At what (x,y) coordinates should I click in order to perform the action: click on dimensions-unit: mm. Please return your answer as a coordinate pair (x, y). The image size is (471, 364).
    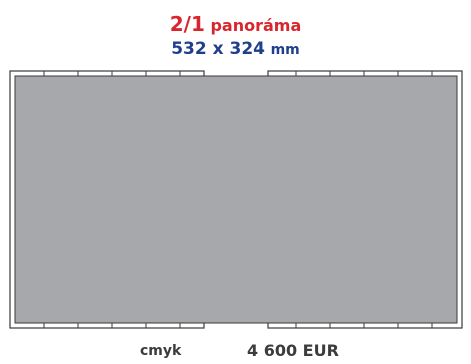
    Looking at the image, I should click on (285, 50).